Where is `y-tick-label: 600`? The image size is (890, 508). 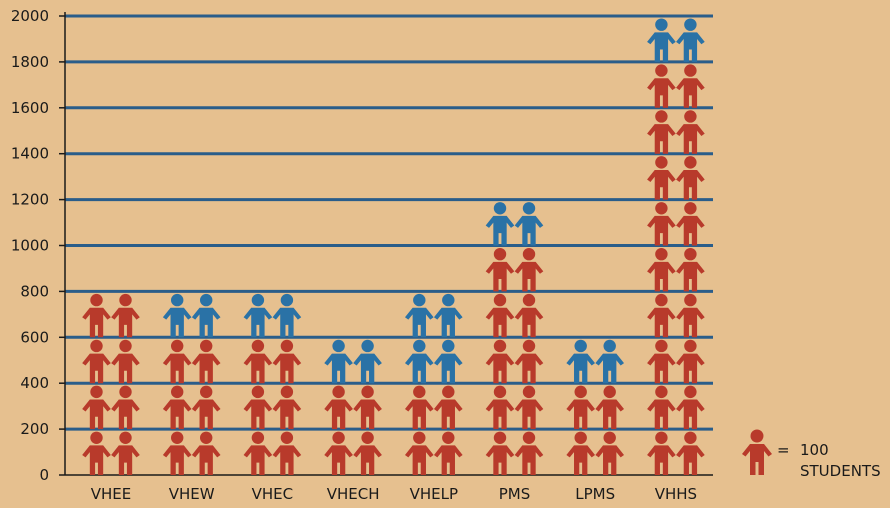 y-tick-label: 600 is located at coordinates (34, 337).